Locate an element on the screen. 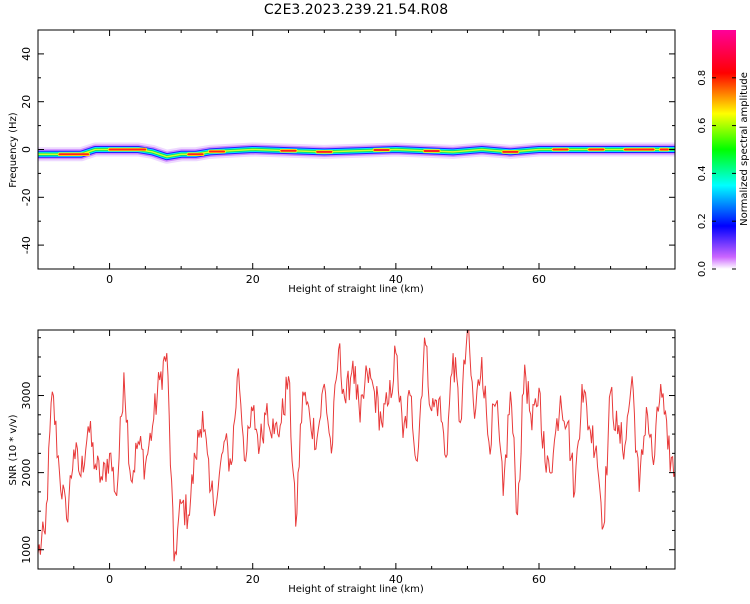 The height and width of the screenshot is (604, 750). spectrogram-x-tick-label: 40 is located at coordinates (396, 279).